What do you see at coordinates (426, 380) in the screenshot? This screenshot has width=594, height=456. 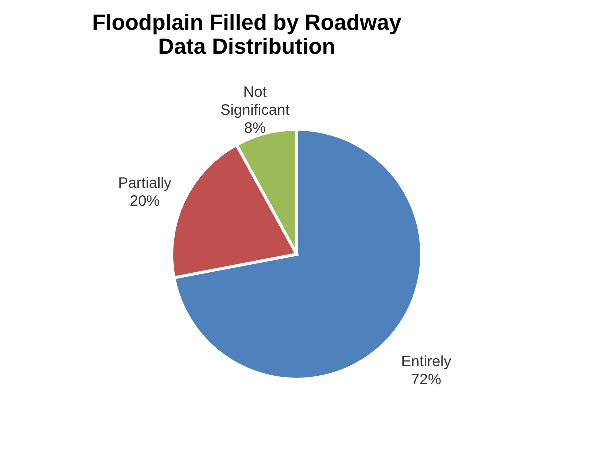 I see `data-label: 72%` at bounding box center [426, 380].